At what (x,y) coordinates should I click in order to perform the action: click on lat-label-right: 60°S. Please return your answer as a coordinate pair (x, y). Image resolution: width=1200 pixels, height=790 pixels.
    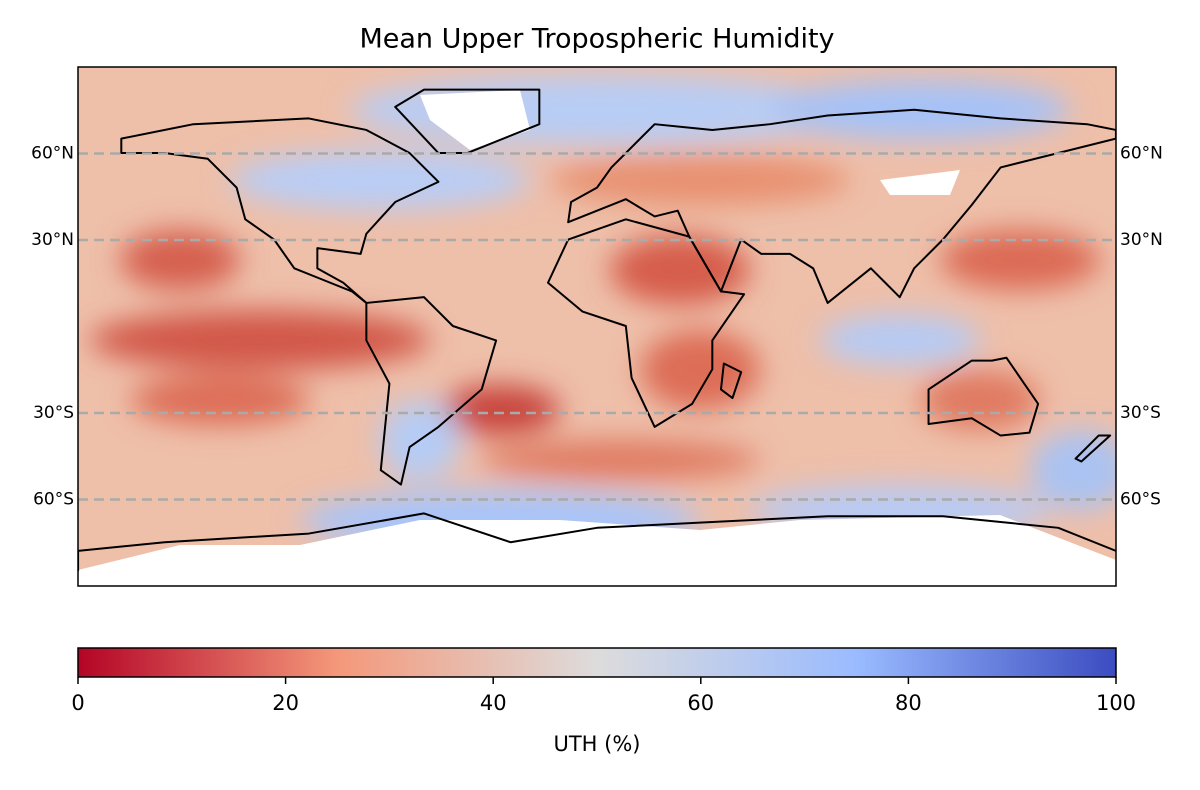
    Looking at the image, I should click on (1140, 500).